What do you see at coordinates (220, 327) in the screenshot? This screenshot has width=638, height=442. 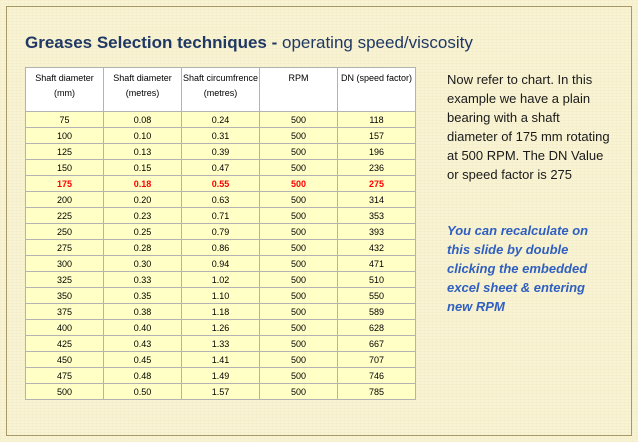 I see `table-cell: 1.26` at bounding box center [220, 327].